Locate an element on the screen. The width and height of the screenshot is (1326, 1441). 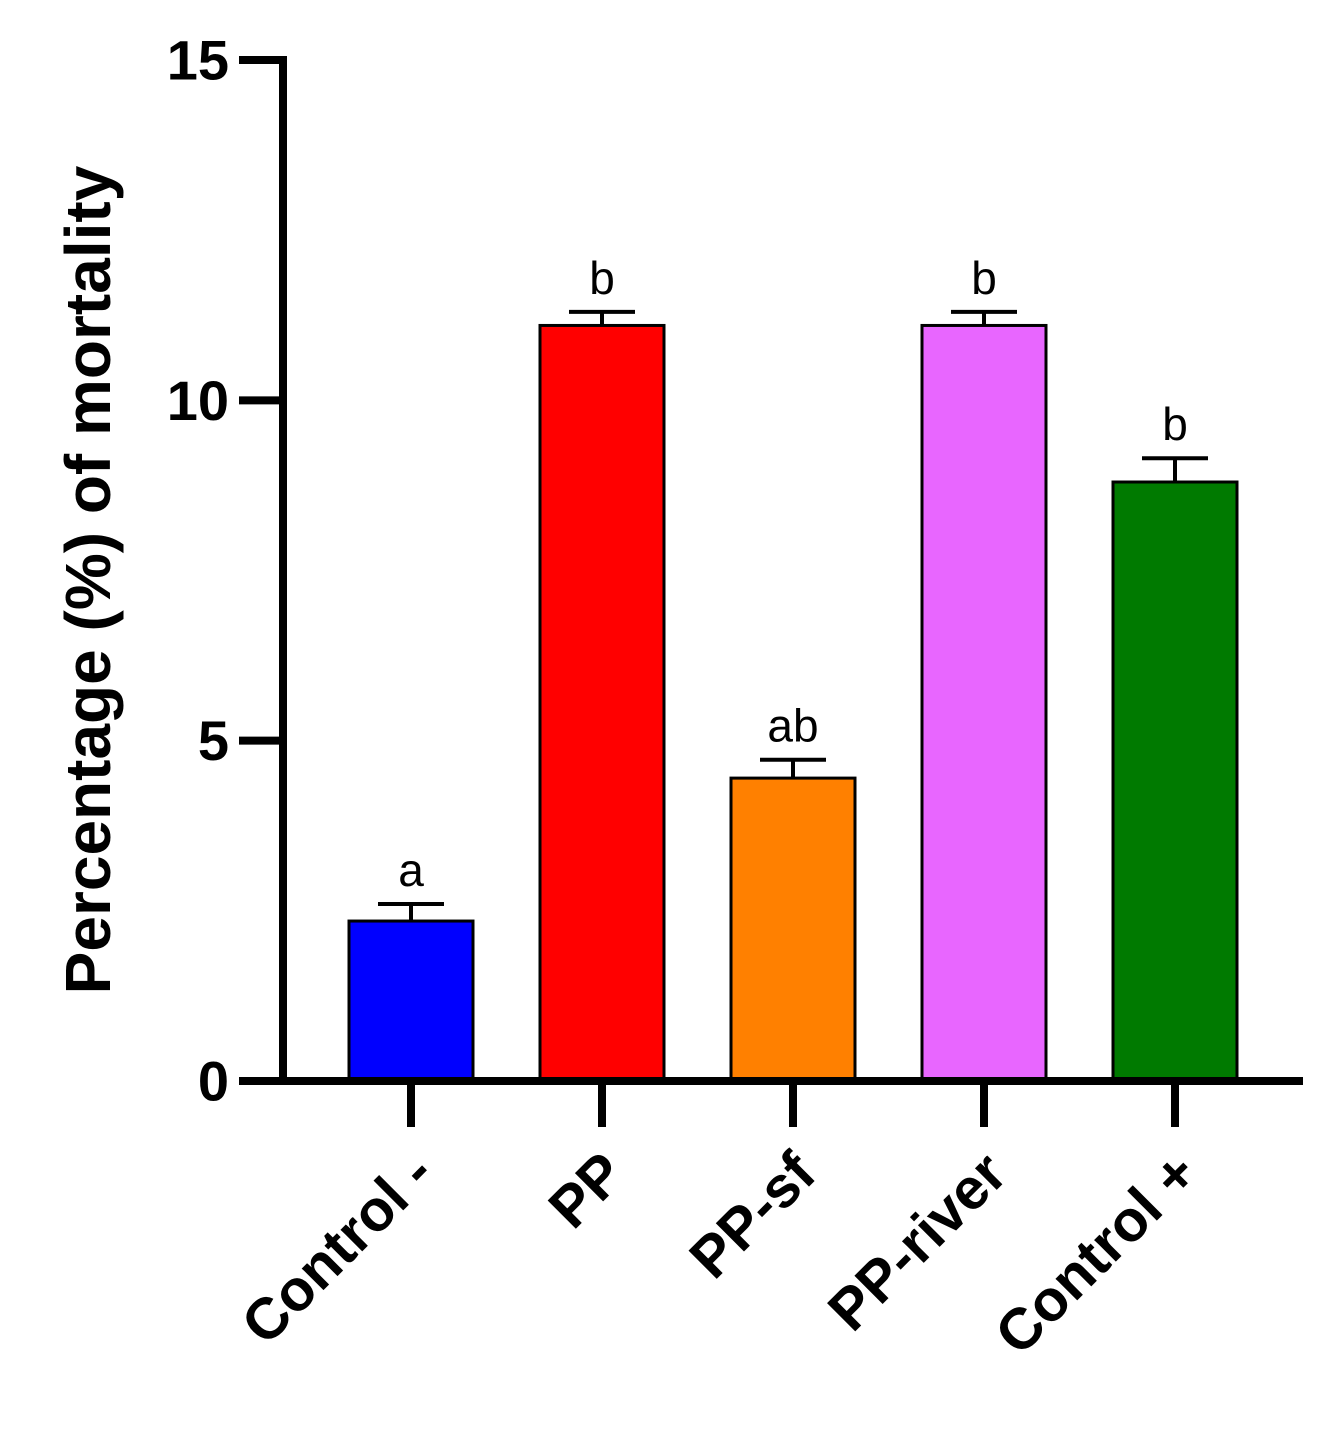
significance-label-1: a is located at coordinates (411, 870).